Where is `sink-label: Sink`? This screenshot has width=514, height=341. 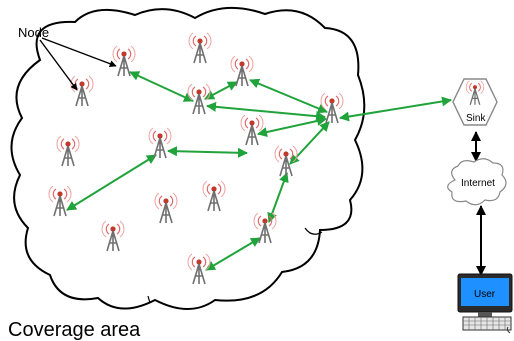
sink-label: Sink is located at coordinates (476, 118).